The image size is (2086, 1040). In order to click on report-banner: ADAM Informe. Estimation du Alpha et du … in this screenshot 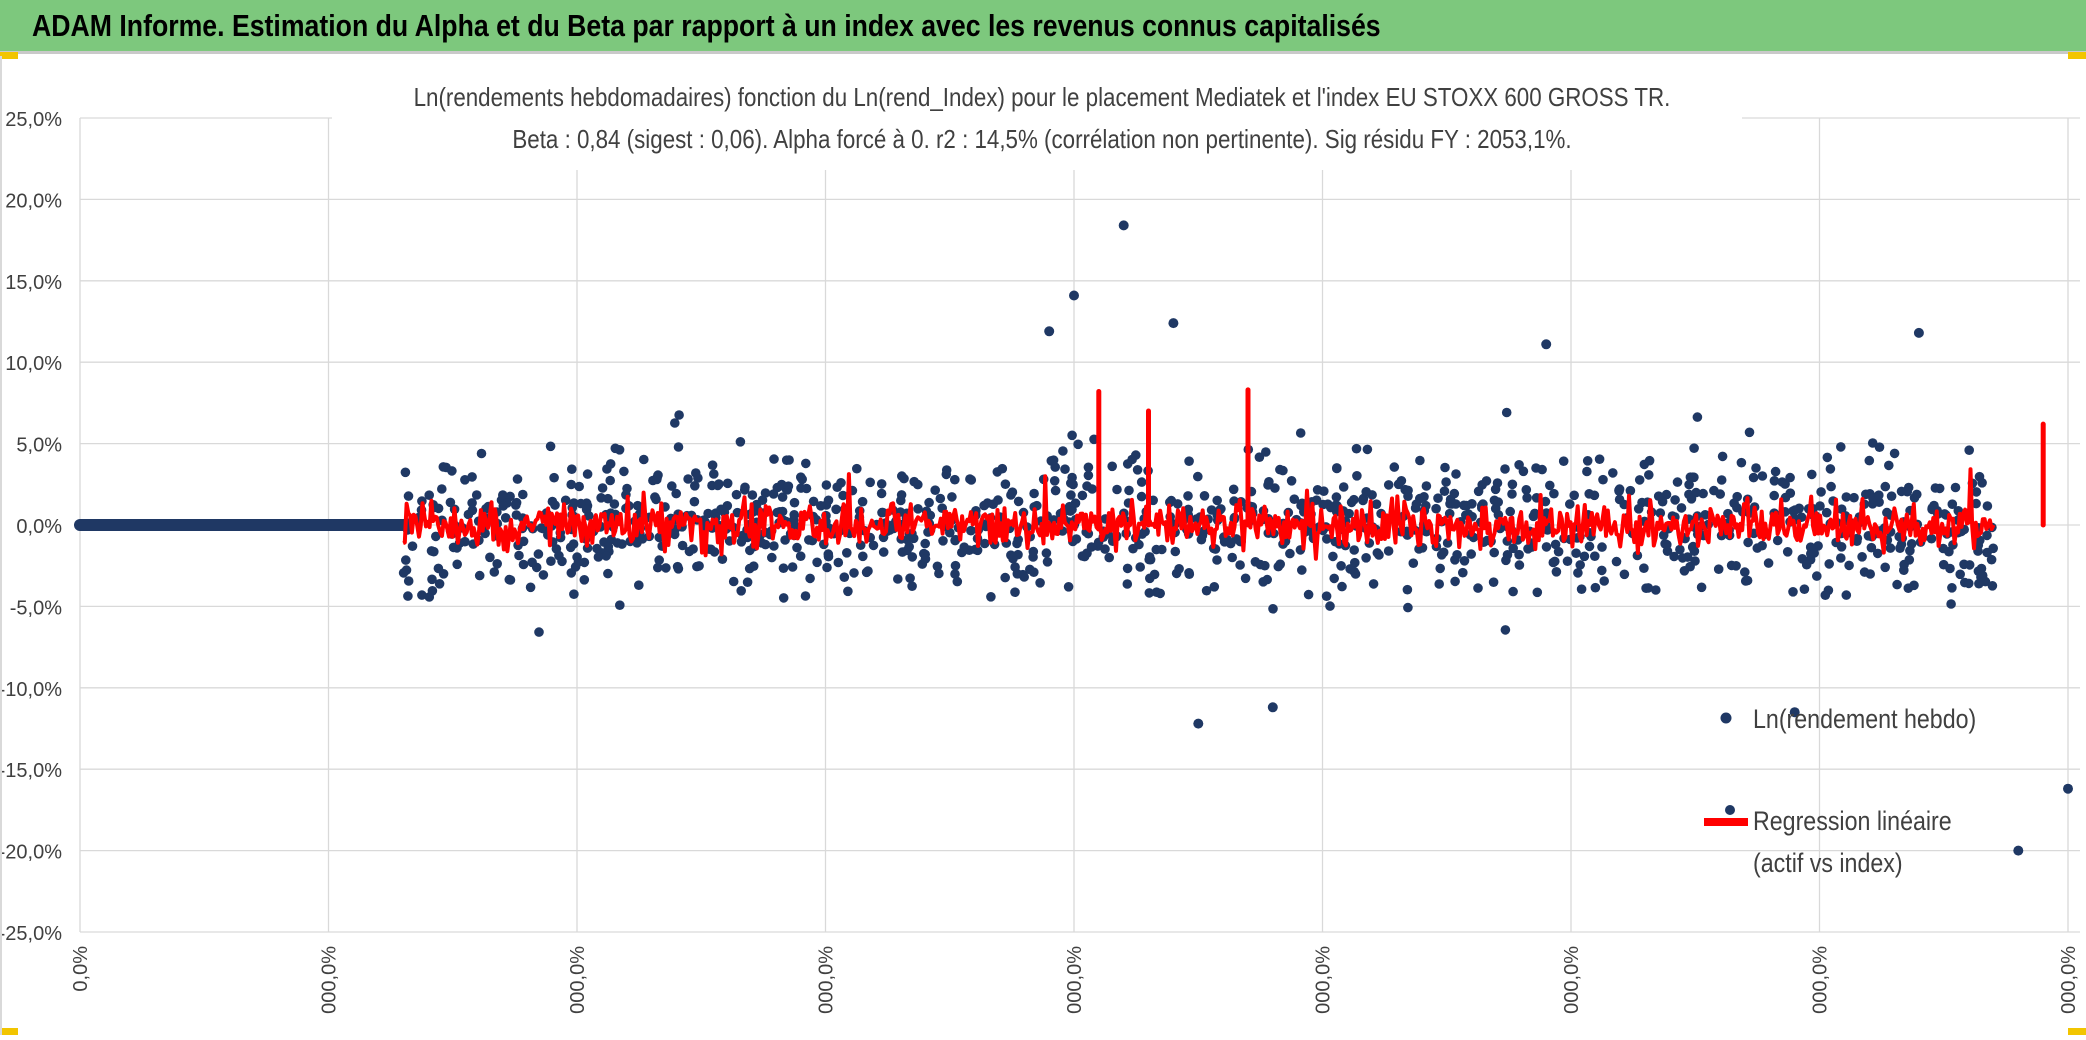, I will do `click(1043, 27)`.